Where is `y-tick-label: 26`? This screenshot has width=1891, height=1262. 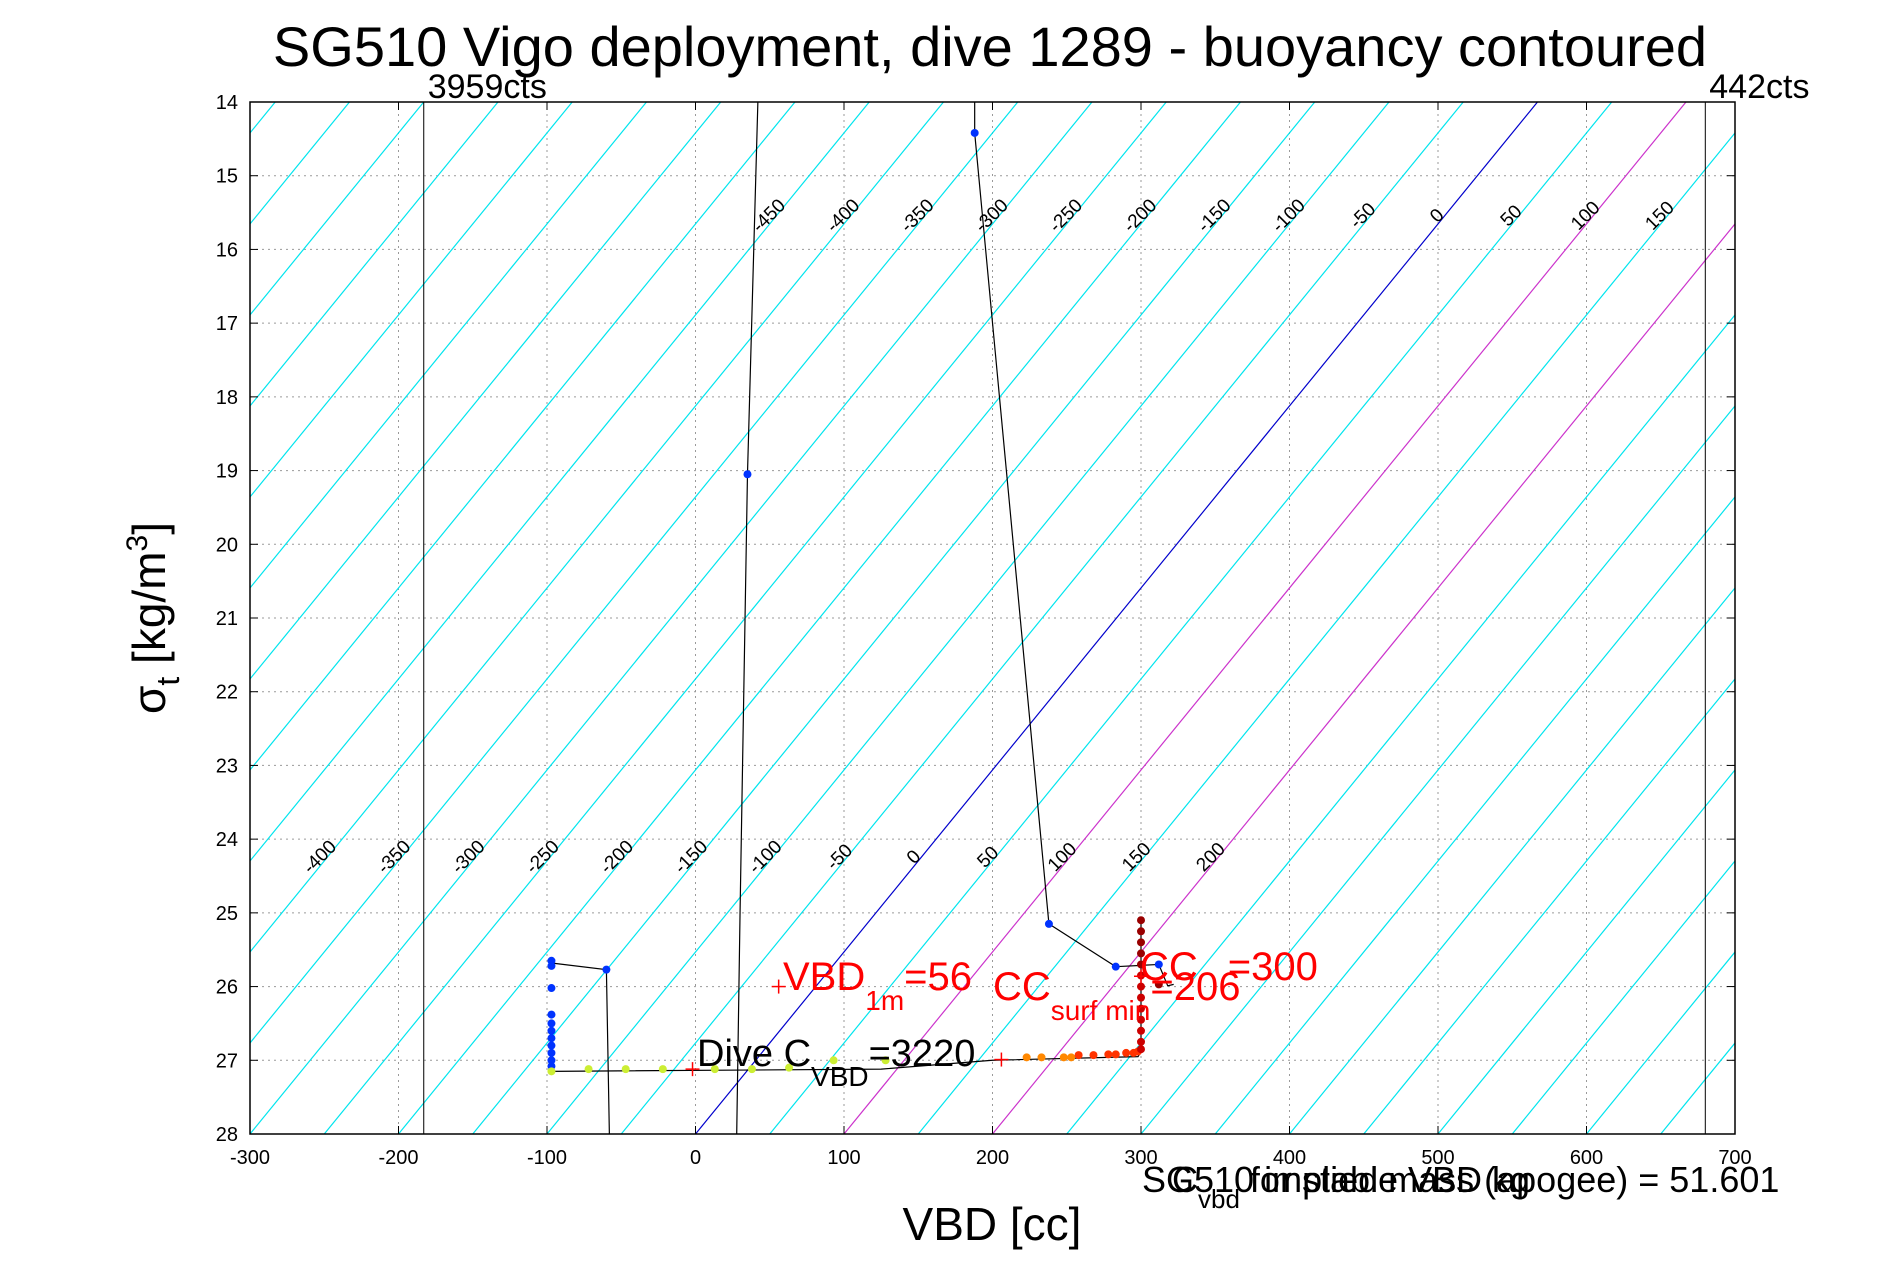 y-tick-label: 26 is located at coordinates (227, 988).